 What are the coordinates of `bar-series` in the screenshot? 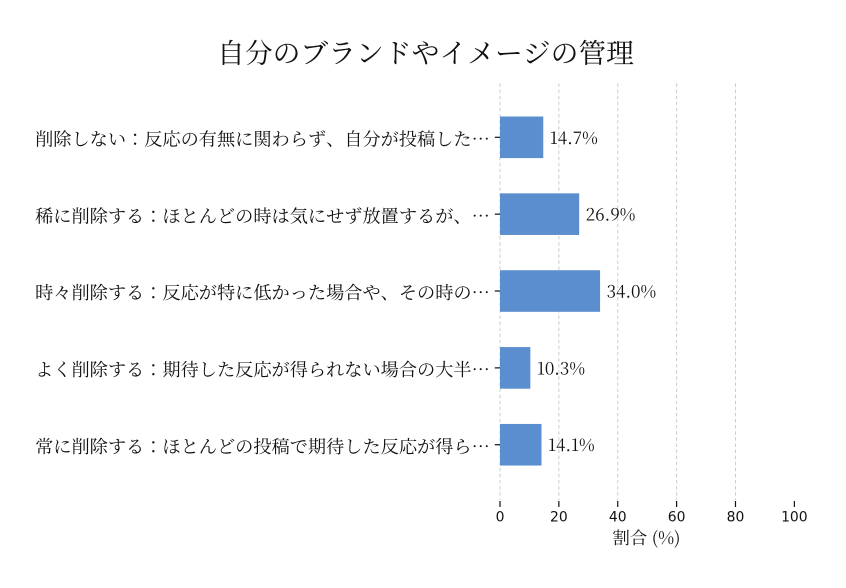 It's located at (550, 291).